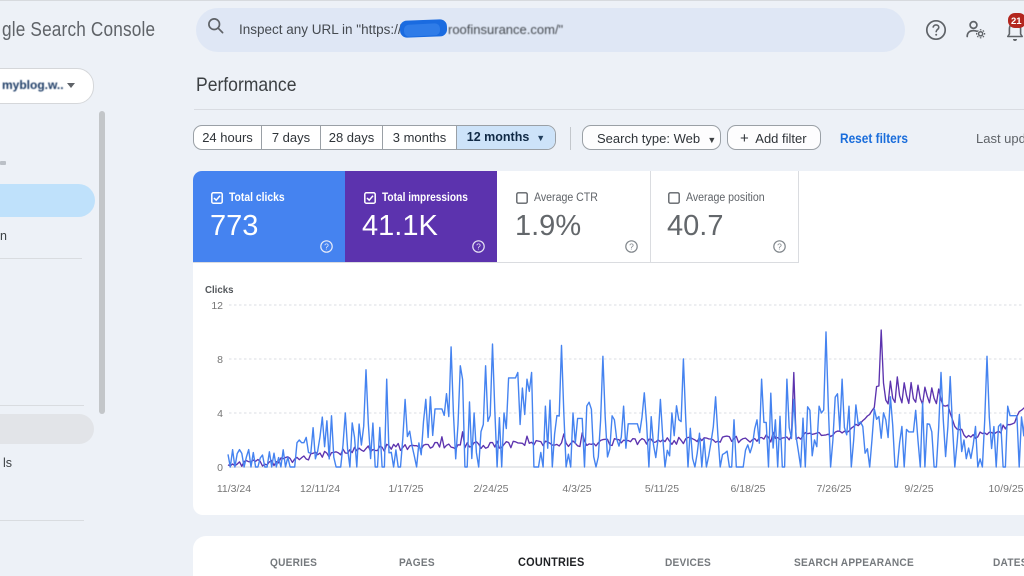 This screenshot has height=576, width=1024. Describe the element at coordinates (576, 489) in the screenshot. I see `svg-text: 4/3/25` at that location.